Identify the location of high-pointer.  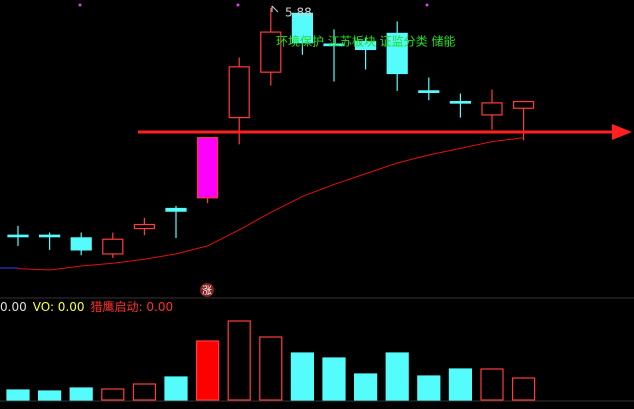
(275, 9).